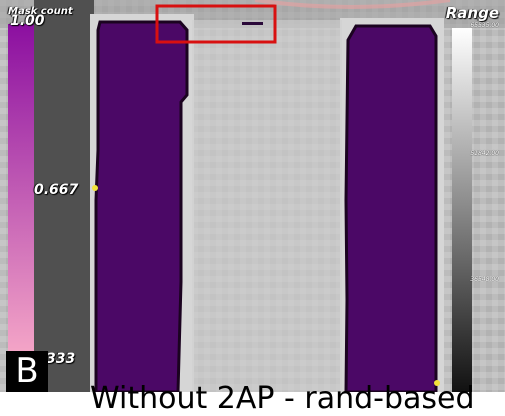 This screenshot has width=505, height=416. I want to click on yellow-marker-left, so click(95, 188).